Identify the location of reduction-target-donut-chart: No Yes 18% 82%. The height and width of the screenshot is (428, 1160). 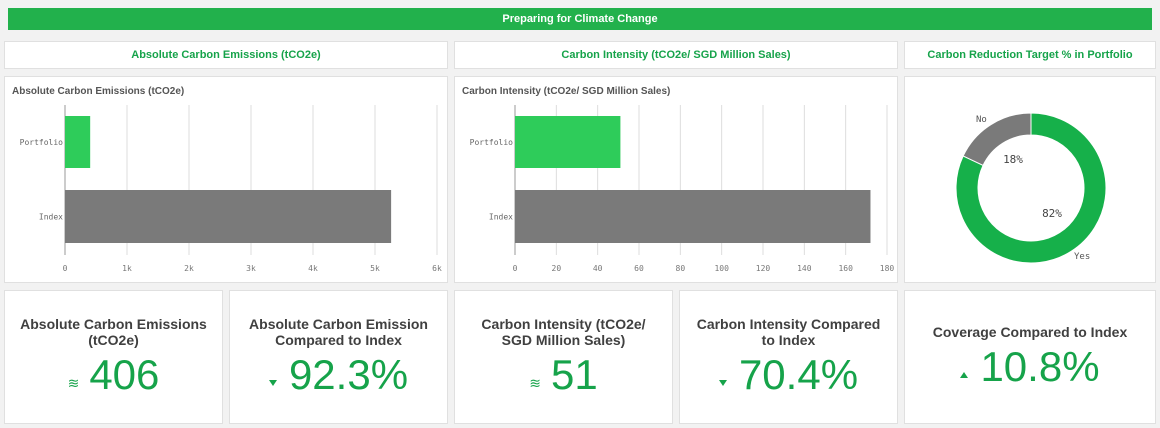
(1030, 179).